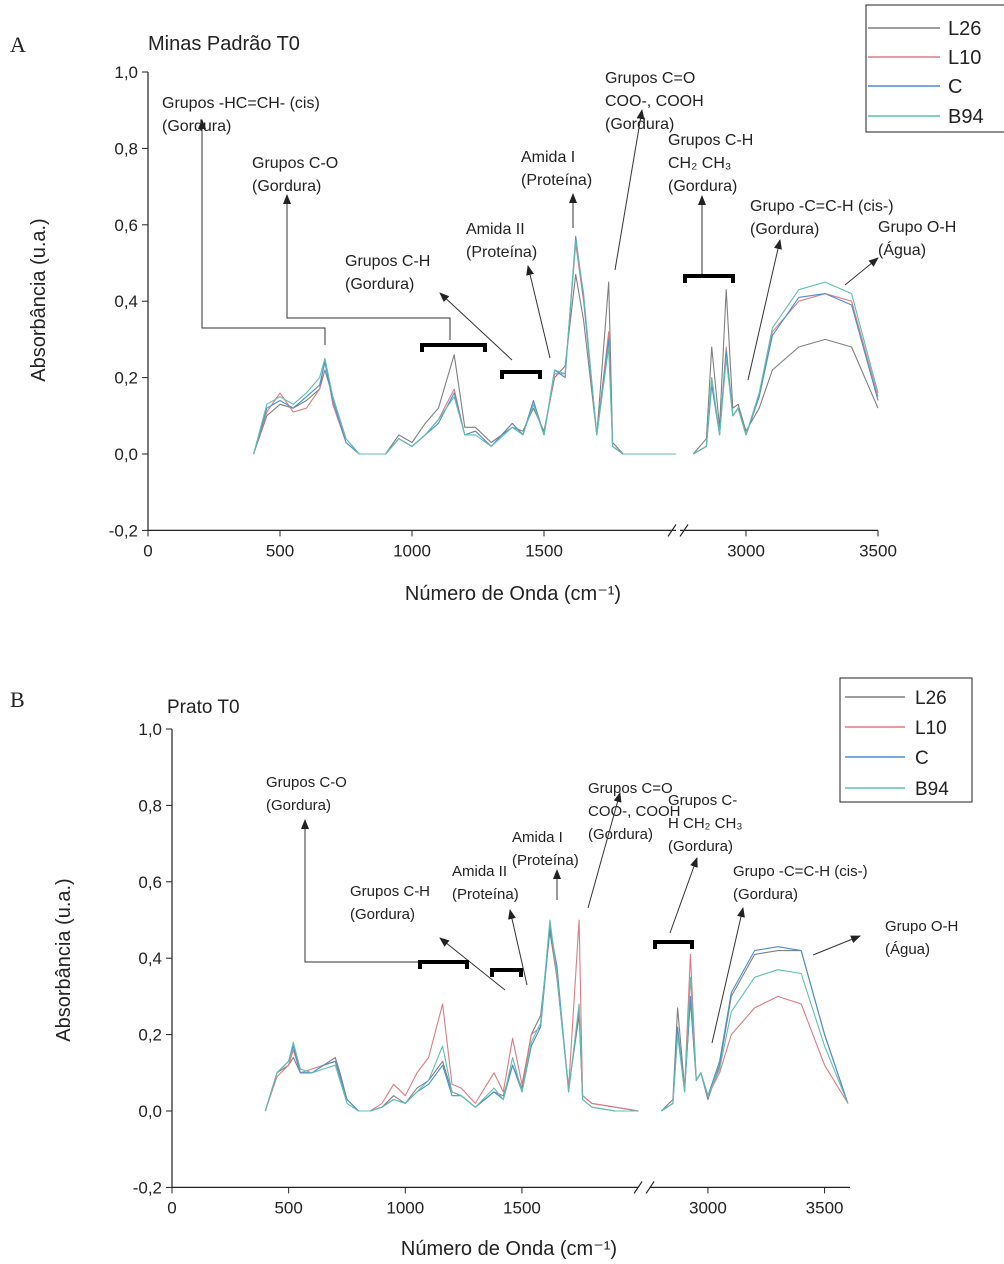 This screenshot has width=1004, height=1264. Describe the element at coordinates (931, 728) in the screenshot. I see `legend-label: L10` at that location.